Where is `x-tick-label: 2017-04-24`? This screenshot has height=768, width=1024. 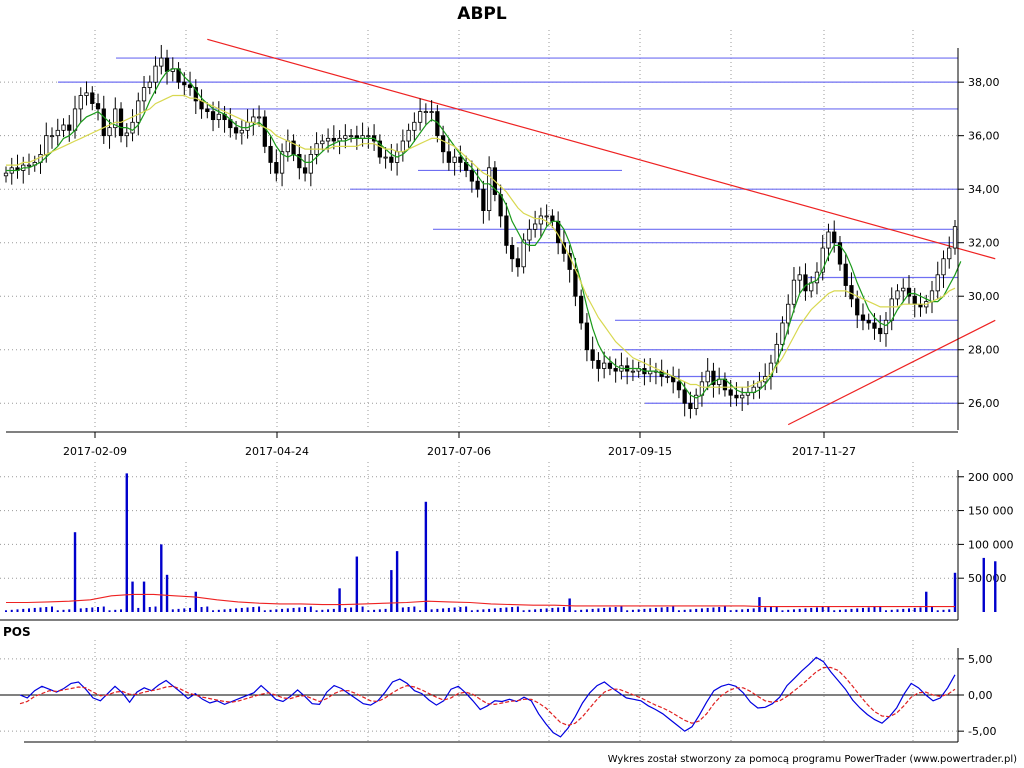
x-tick-label: 2017-04-24 is located at coordinates (277, 451).